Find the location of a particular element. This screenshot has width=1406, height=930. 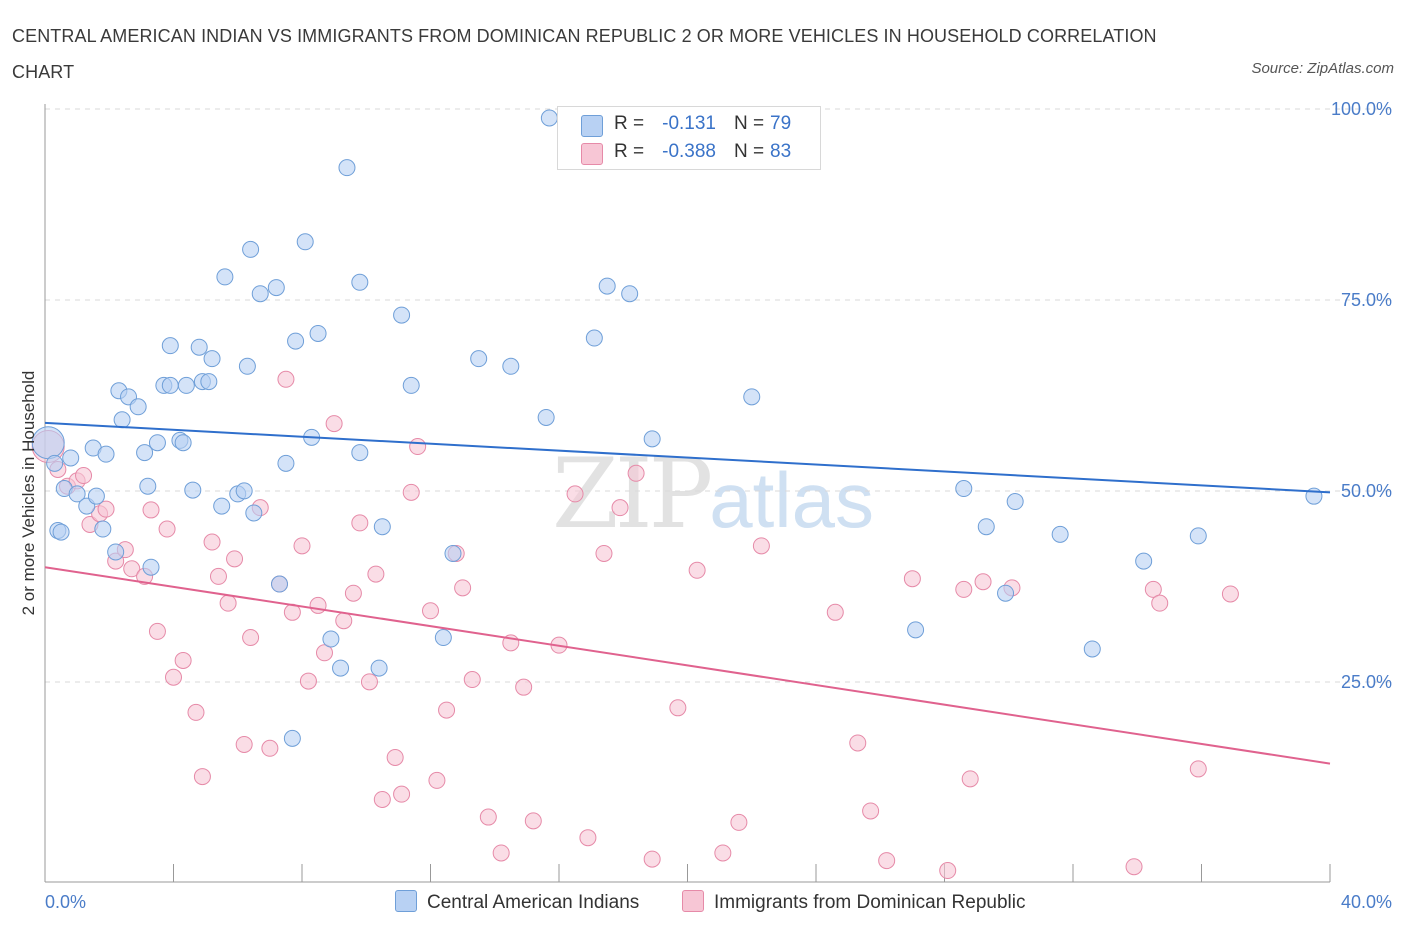

legend-n-value: 79 is located at coordinates (781, 123).